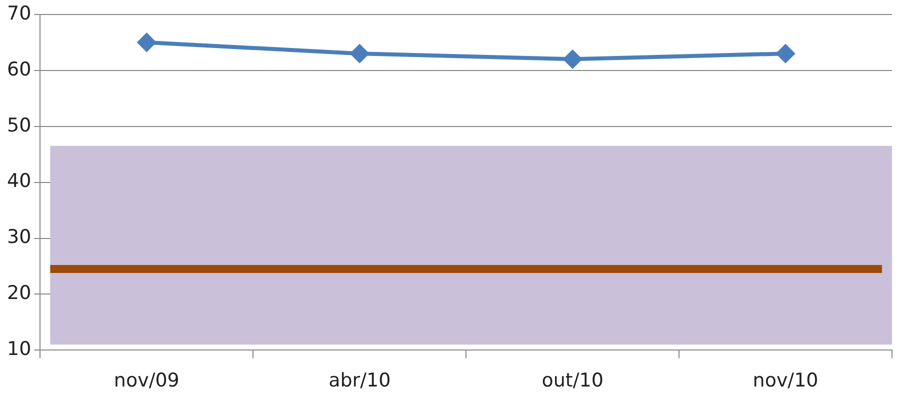 The height and width of the screenshot is (409, 903). What do you see at coordinates (19, 125) in the screenshot?
I see `y-tick-label: 50` at bounding box center [19, 125].